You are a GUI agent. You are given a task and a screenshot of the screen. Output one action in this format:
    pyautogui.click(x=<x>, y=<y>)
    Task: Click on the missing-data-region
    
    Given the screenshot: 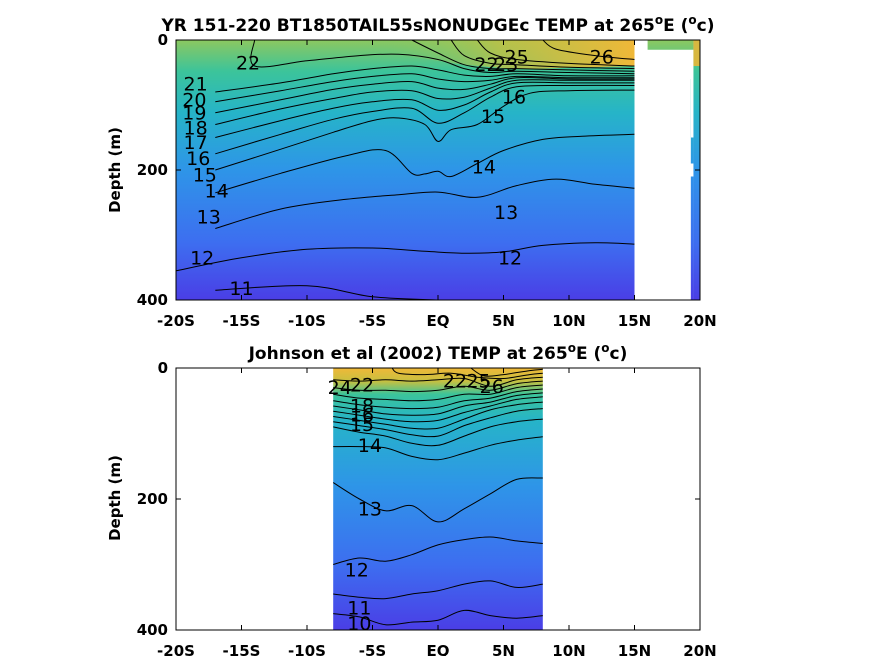 What is the action you would take?
    pyautogui.click(x=662, y=189)
    